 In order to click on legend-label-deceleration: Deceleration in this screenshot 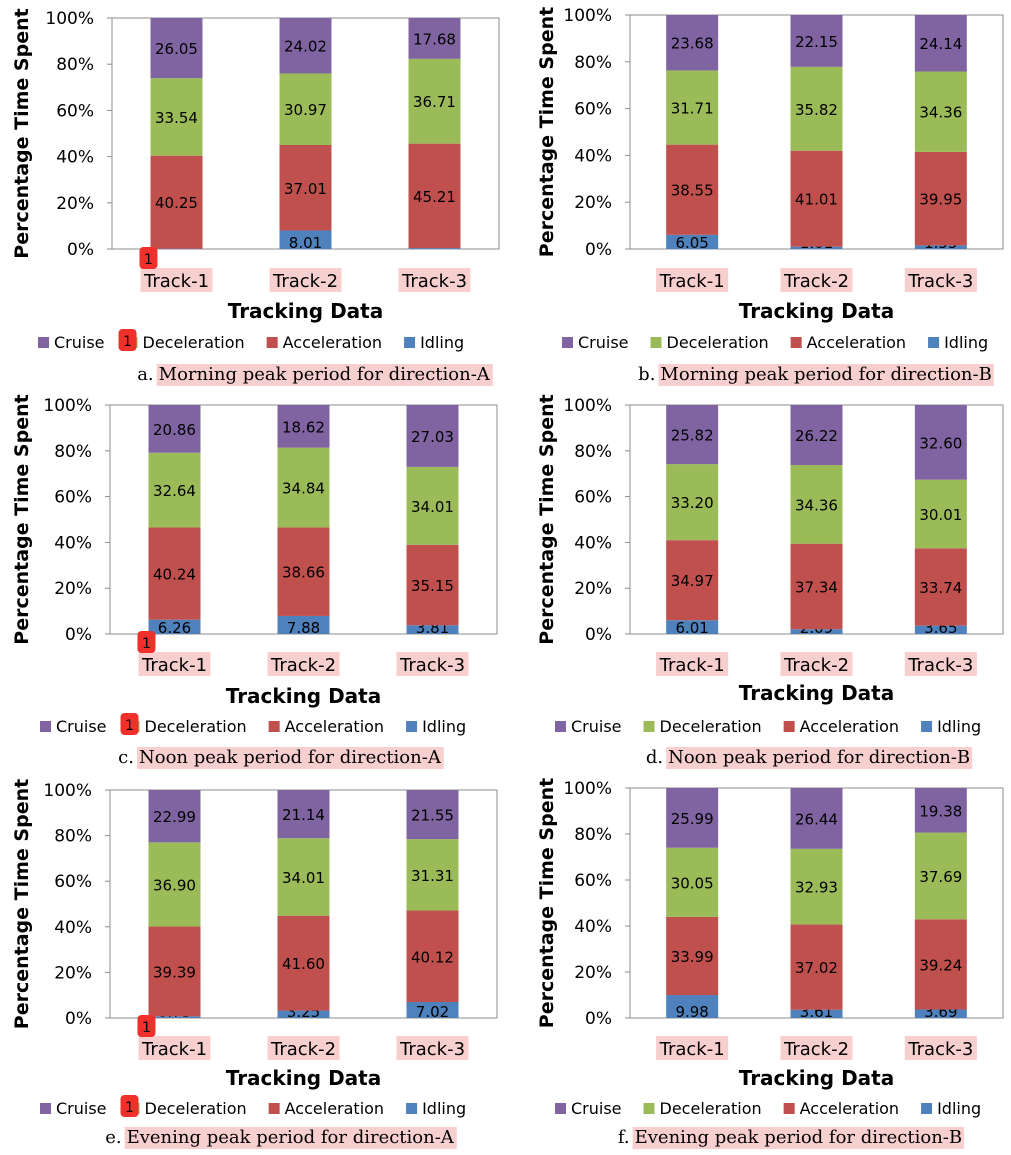, I will do `click(718, 342)`.